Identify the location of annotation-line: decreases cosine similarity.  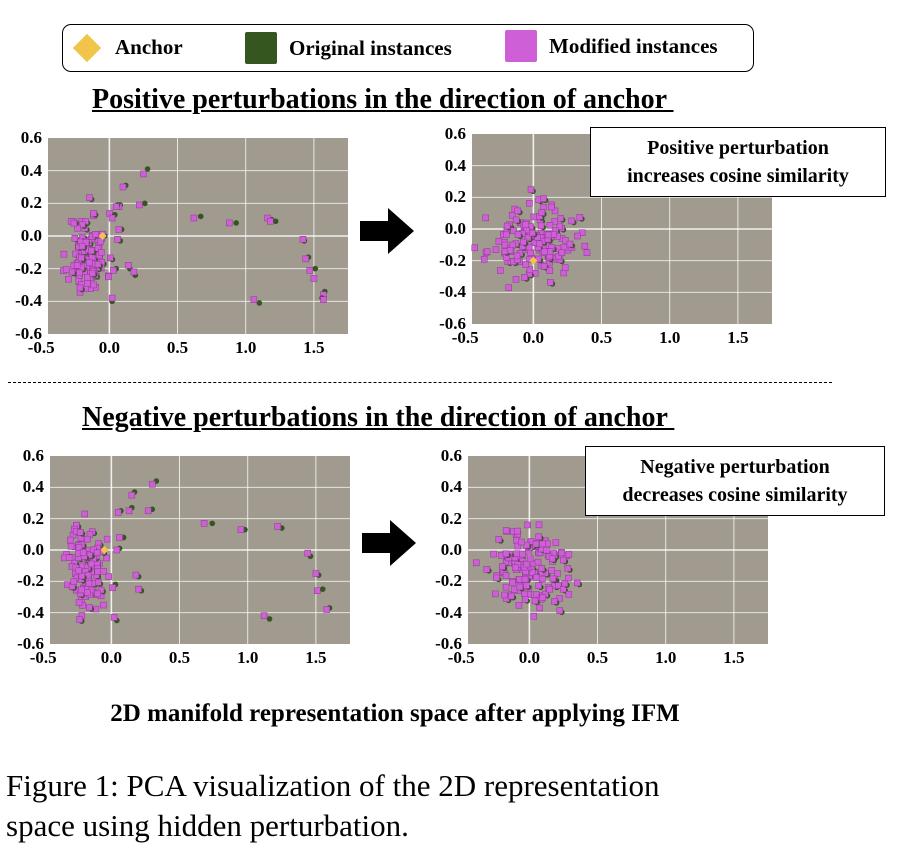
(735, 495).